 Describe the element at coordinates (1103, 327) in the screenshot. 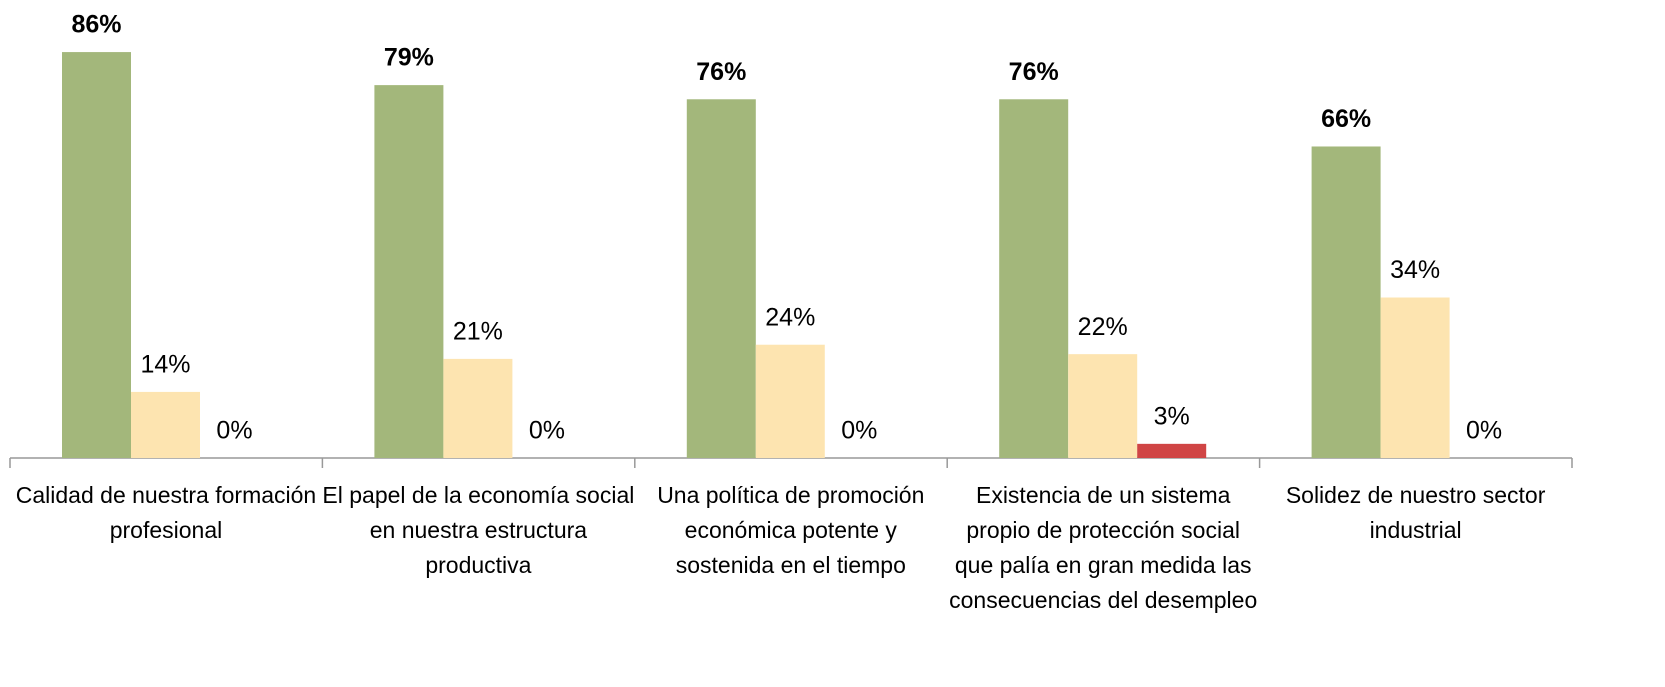

I see `data-label: 22%` at that location.